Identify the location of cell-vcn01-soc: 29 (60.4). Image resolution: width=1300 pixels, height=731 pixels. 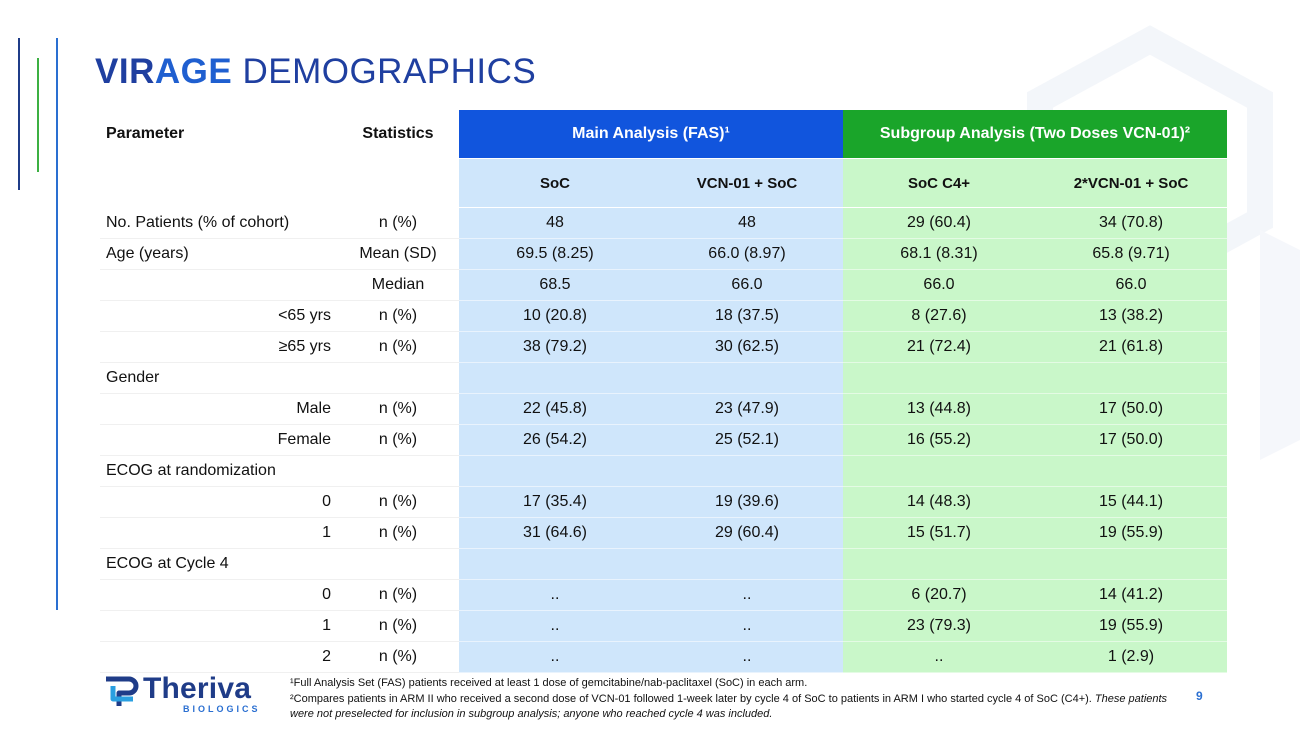
(747, 533).